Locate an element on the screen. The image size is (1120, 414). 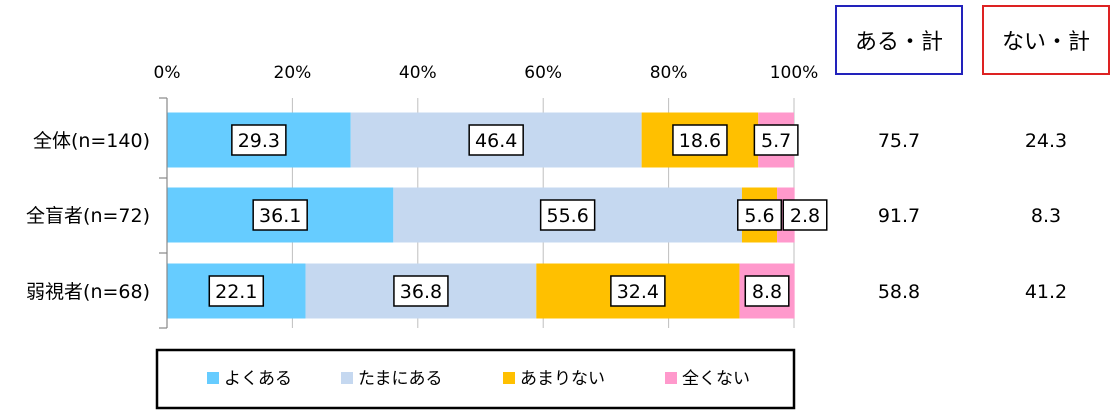
summary-value: 8.3 is located at coordinates (1046, 216).